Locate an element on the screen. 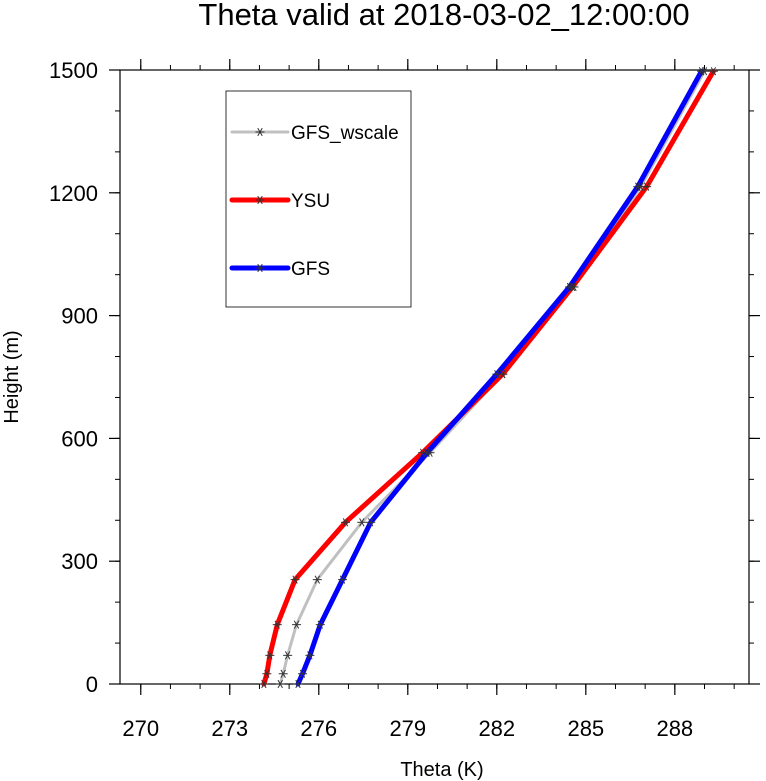 The image size is (766, 781). x-tick-label: 285 is located at coordinates (585, 728).